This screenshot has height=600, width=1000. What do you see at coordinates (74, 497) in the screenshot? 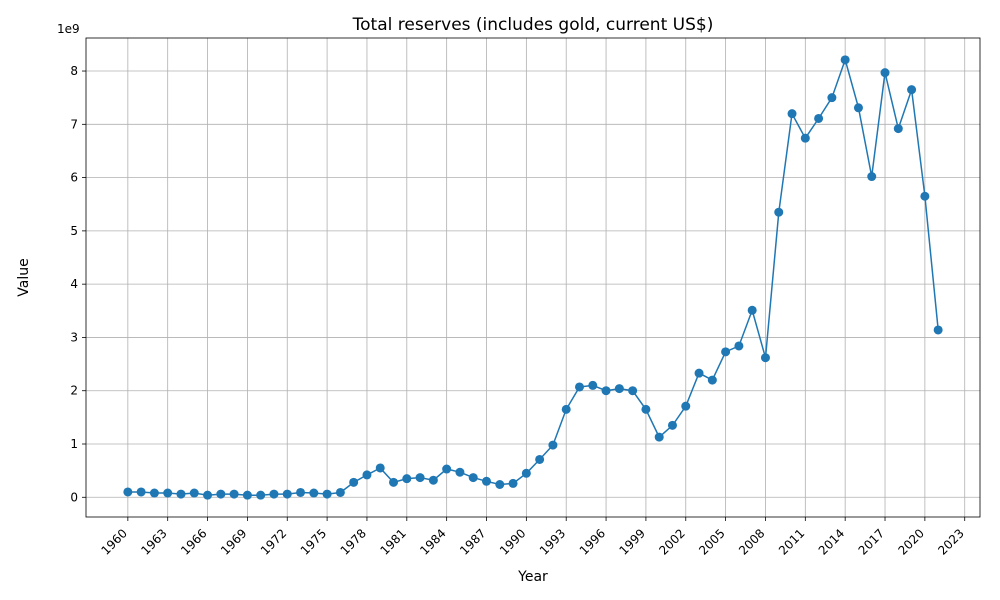
I see `y-tick-label: 0` at bounding box center [74, 497].